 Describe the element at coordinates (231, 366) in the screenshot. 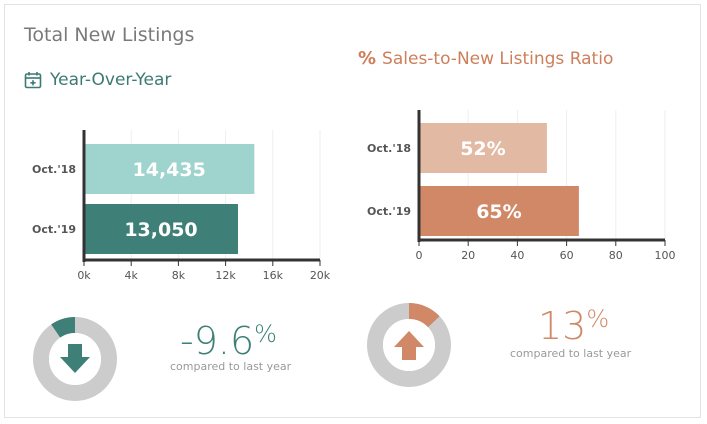

I see `listings-change-caption: compared to last year` at that location.